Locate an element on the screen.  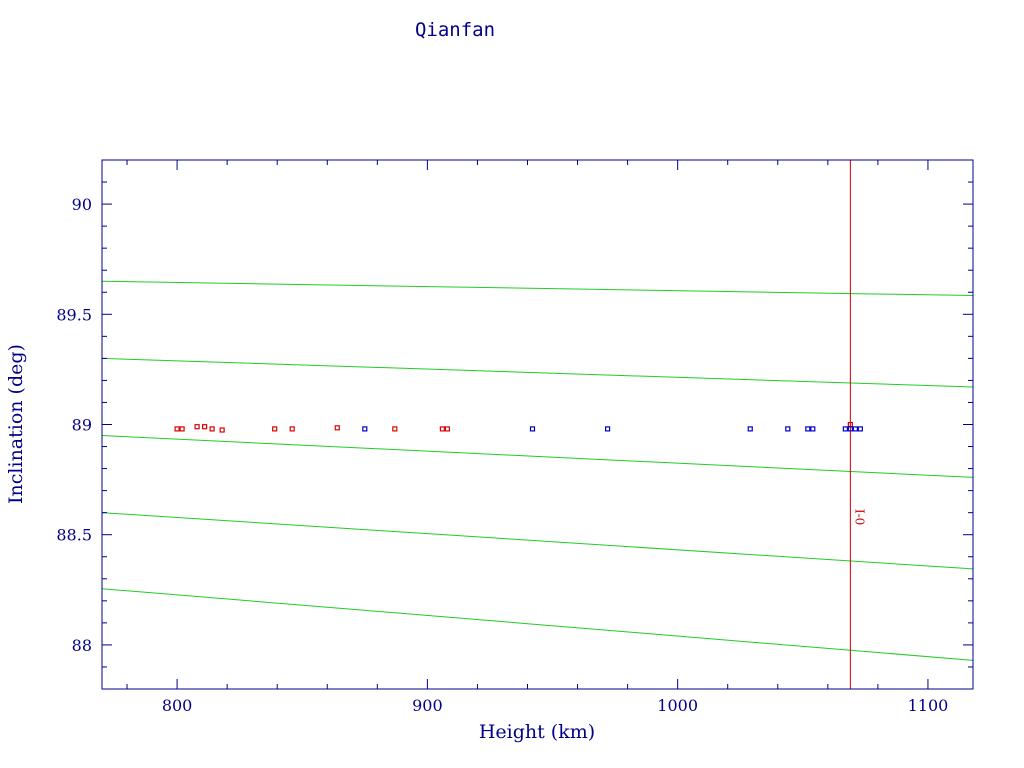
y-axis-label: Inclination (deg) is located at coordinates (16, 424).